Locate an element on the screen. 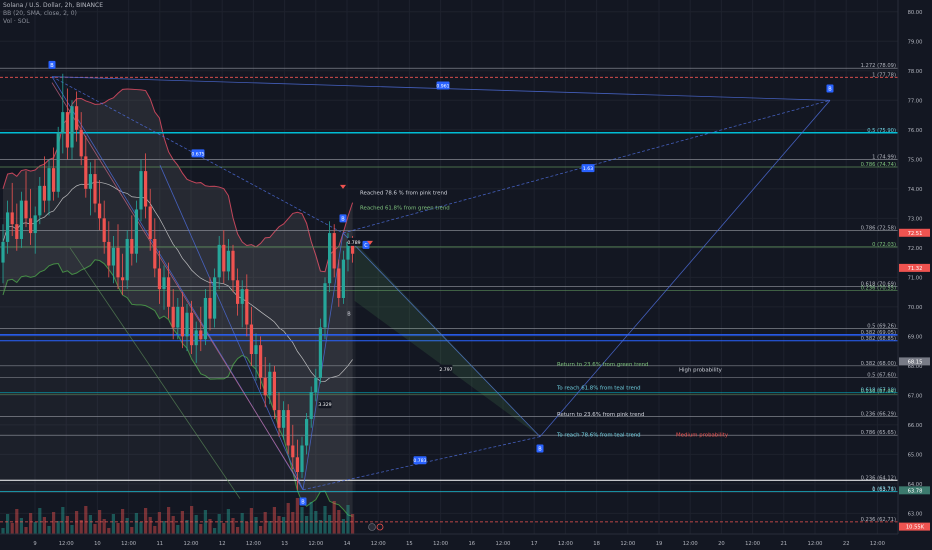 The image size is (932, 550). pattern-point-label: C is located at coordinates (366, 246).